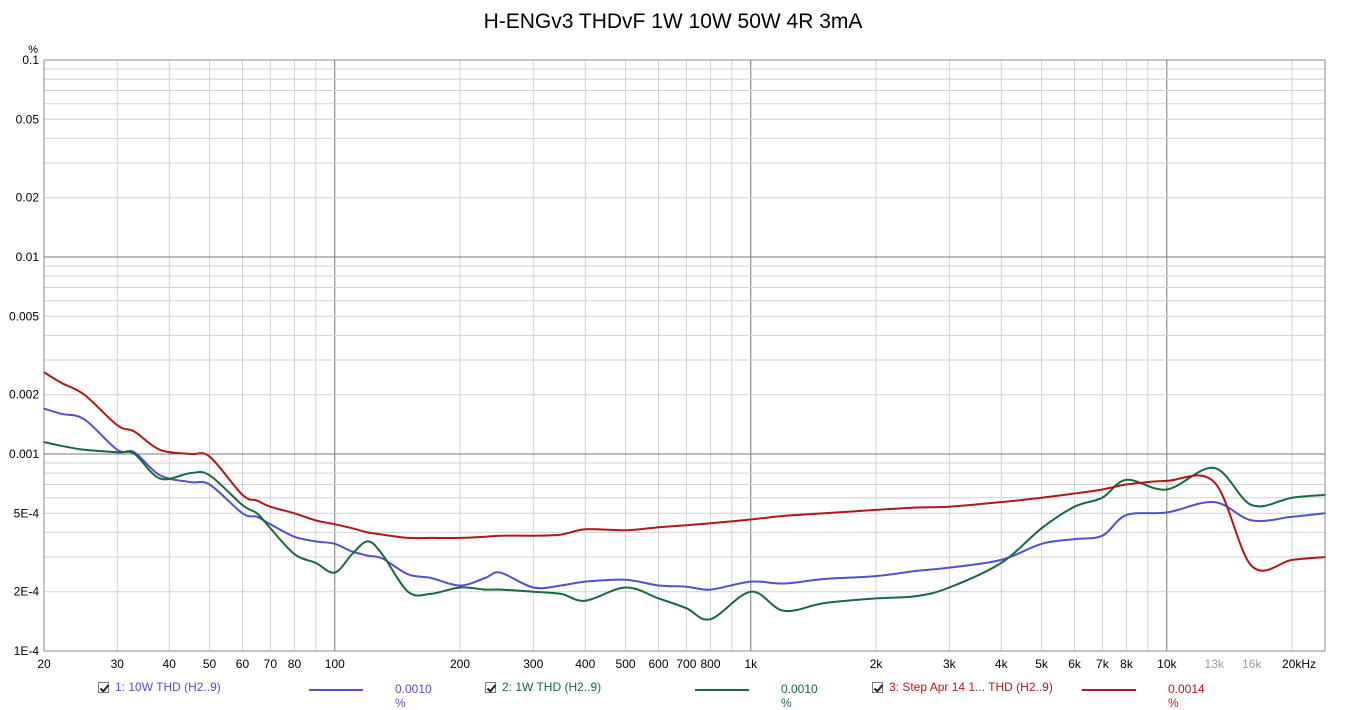  What do you see at coordinates (1042, 664) in the screenshot?
I see `x-tick-label: 5k` at bounding box center [1042, 664].